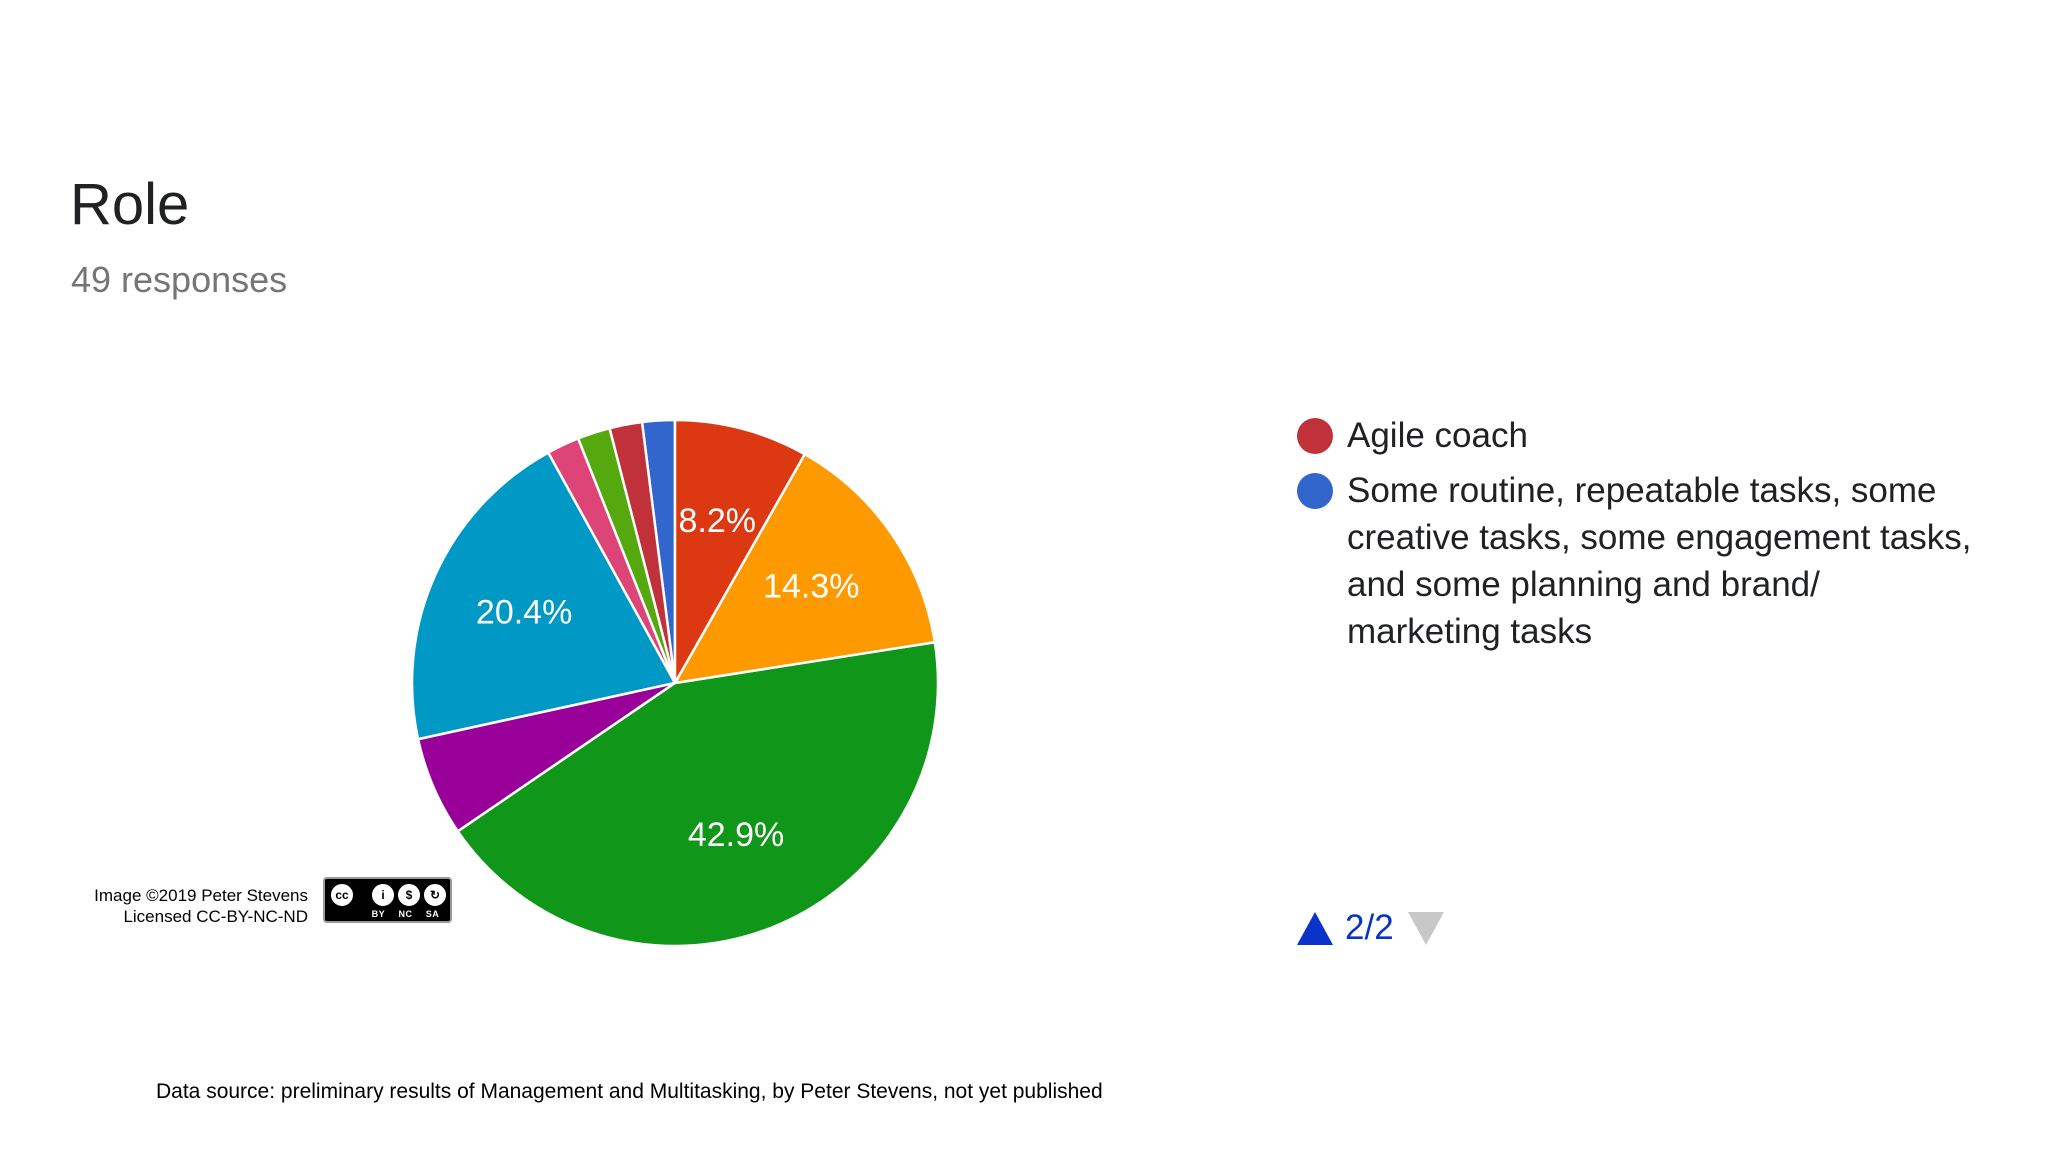 This screenshot has width=2048, height=1152. I want to click on pager-page: 2/2, so click(1369, 927).